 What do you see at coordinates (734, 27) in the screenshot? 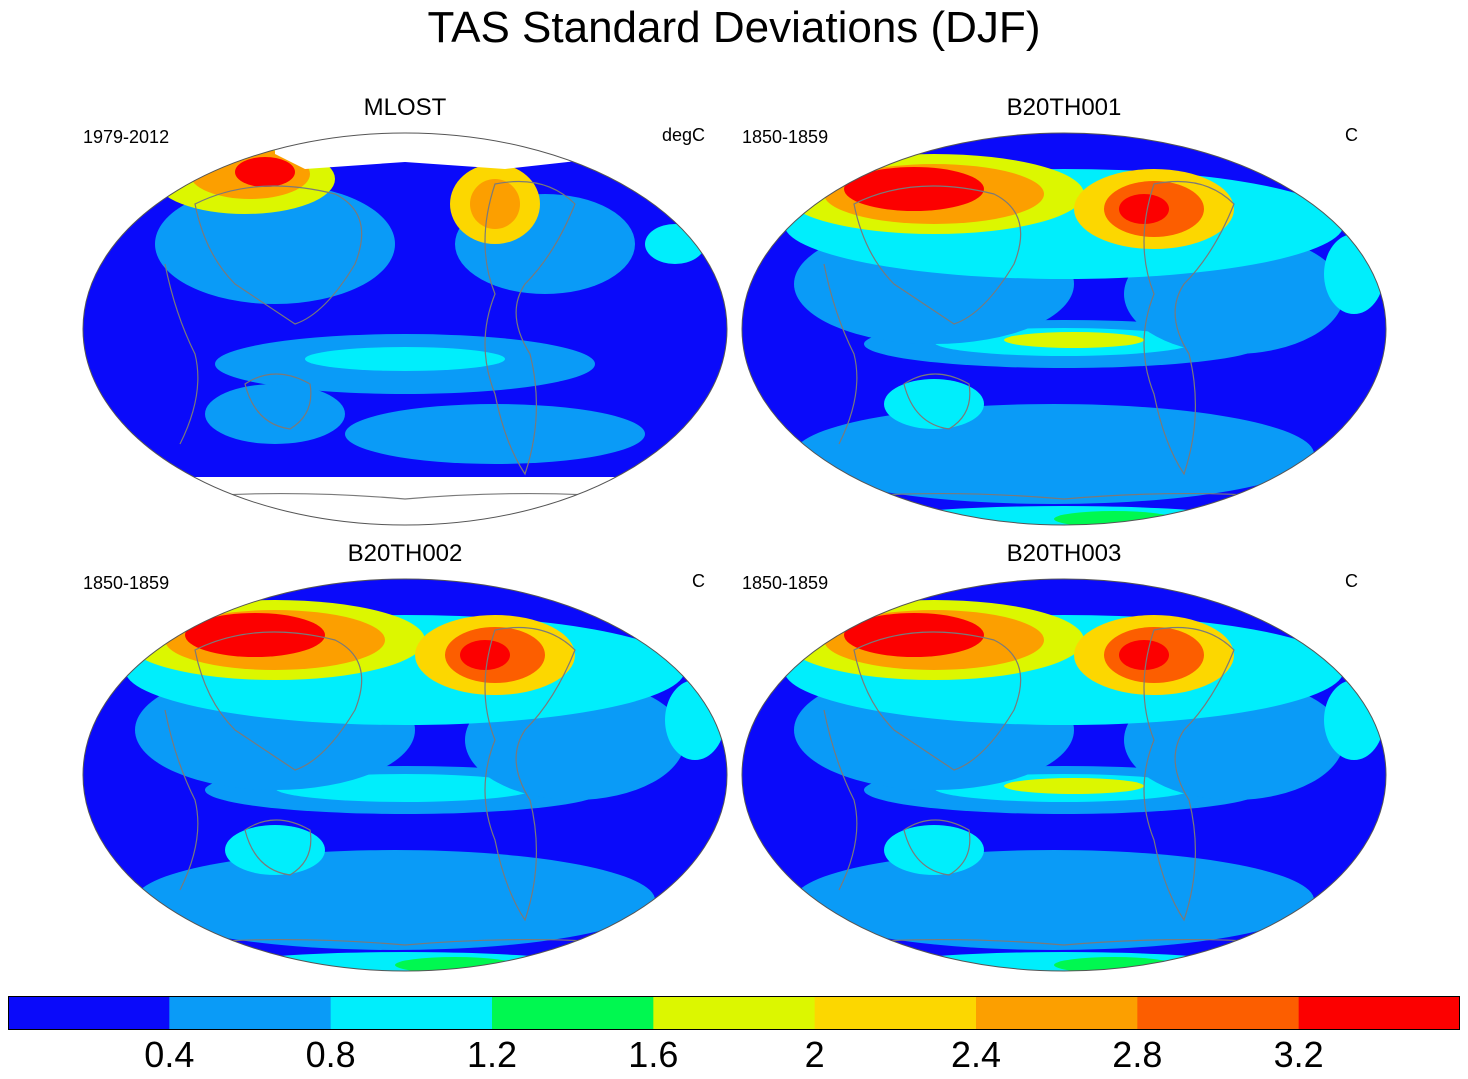
I see `figure-title: TAS Standard Deviations (DJF)` at bounding box center [734, 27].